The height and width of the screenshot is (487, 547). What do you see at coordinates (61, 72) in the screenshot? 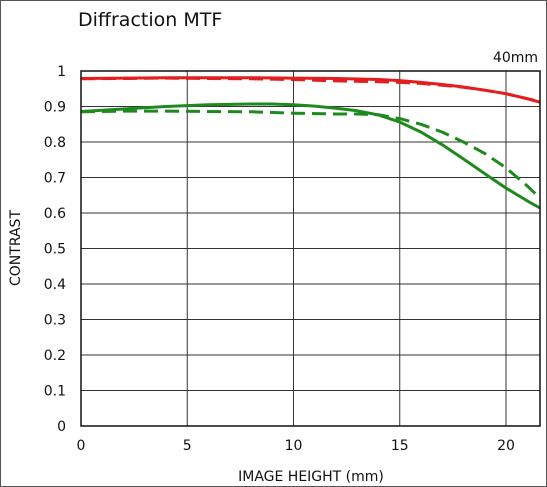
I see `y-tick-label: 1` at bounding box center [61, 72].